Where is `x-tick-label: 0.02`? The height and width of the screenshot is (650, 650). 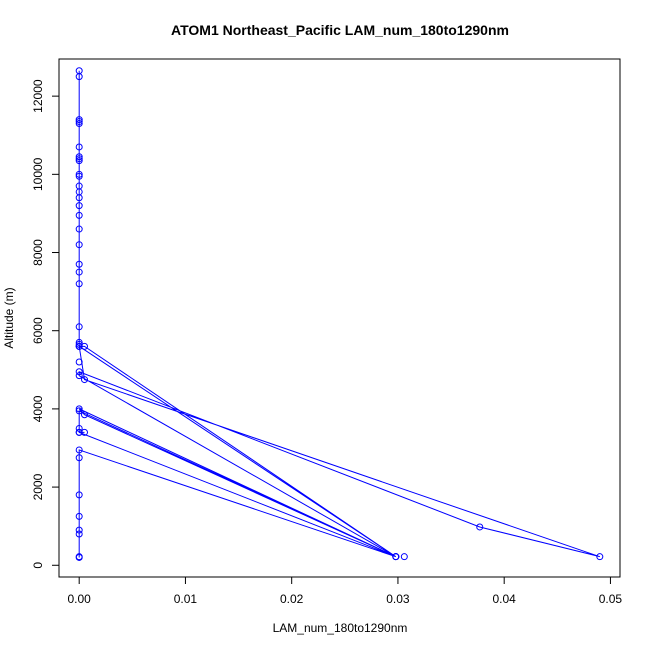
x-tick-label: 0.02 is located at coordinates (292, 599).